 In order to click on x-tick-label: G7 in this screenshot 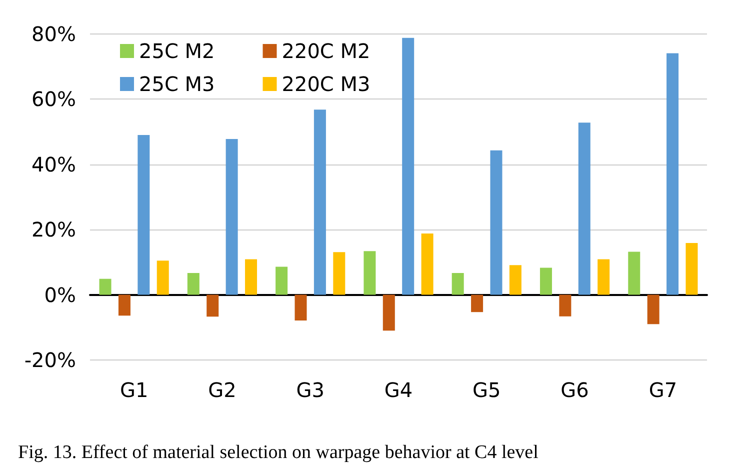, I will do `click(663, 390)`.